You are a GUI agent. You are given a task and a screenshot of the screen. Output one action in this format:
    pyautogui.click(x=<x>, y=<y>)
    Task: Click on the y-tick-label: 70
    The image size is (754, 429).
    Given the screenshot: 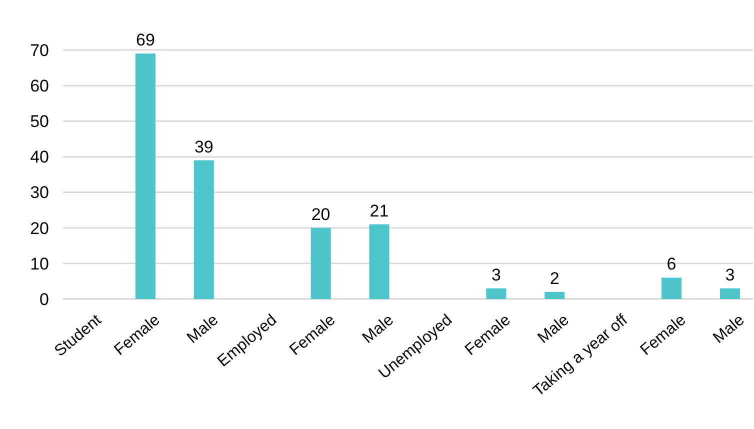 What is the action you would take?
    pyautogui.click(x=39, y=50)
    